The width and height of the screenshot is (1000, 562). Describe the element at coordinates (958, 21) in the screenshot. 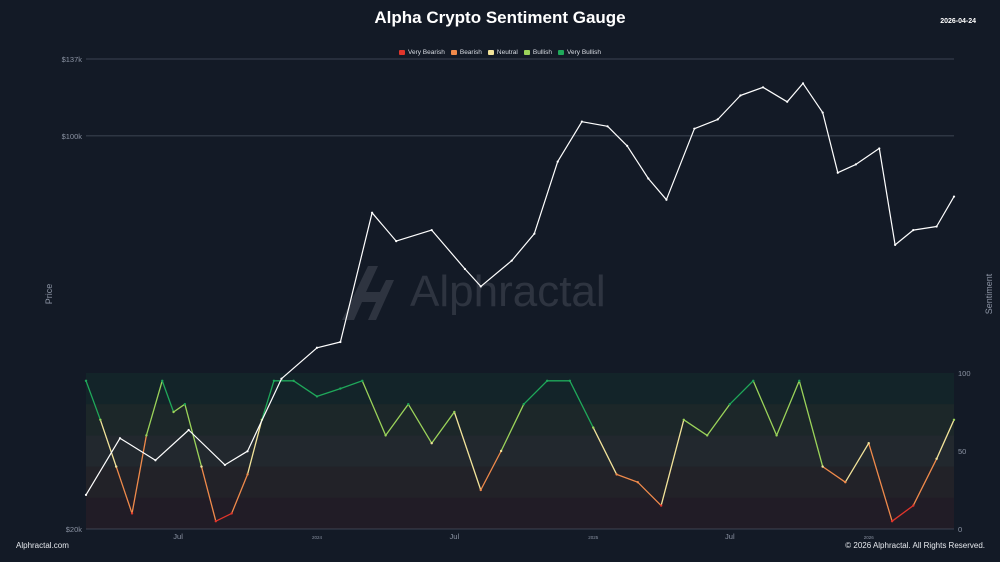

I see `chart-date: 2026-04-24` at that location.